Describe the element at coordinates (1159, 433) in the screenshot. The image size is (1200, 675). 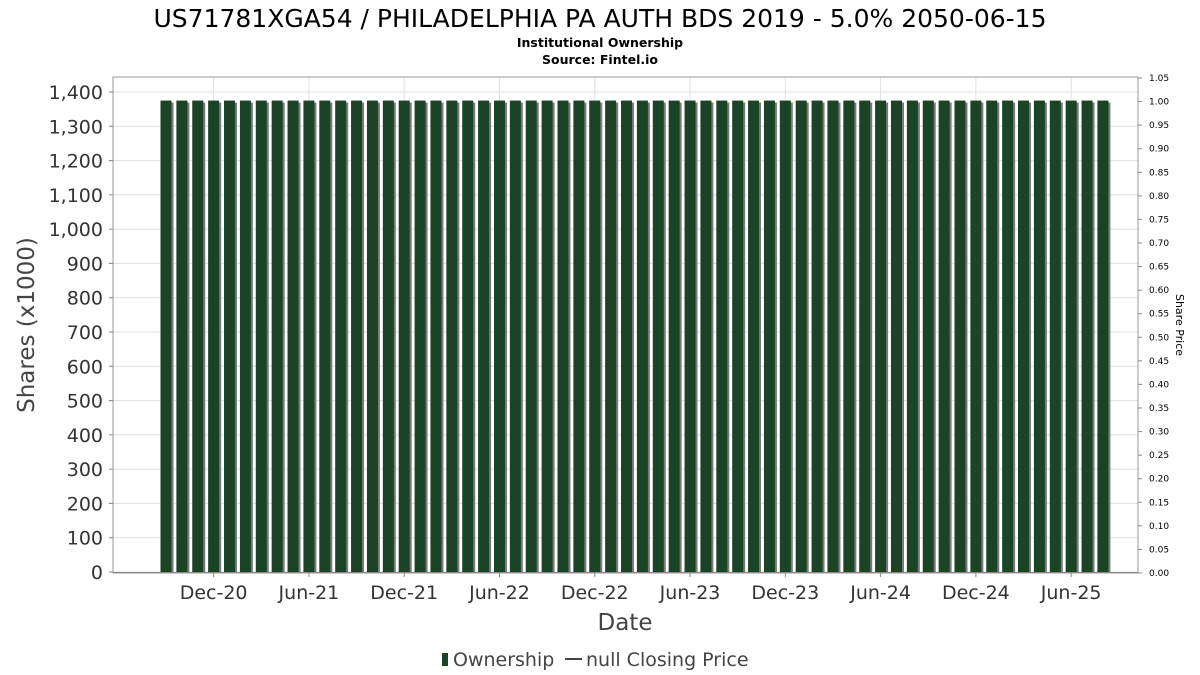
I see `y2-tick-label: 0.30` at that location.